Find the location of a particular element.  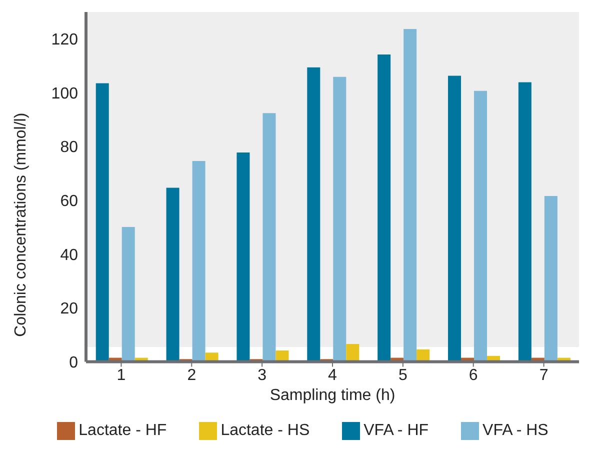

x-tick-label: 7 is located at coordinates (543, 375).